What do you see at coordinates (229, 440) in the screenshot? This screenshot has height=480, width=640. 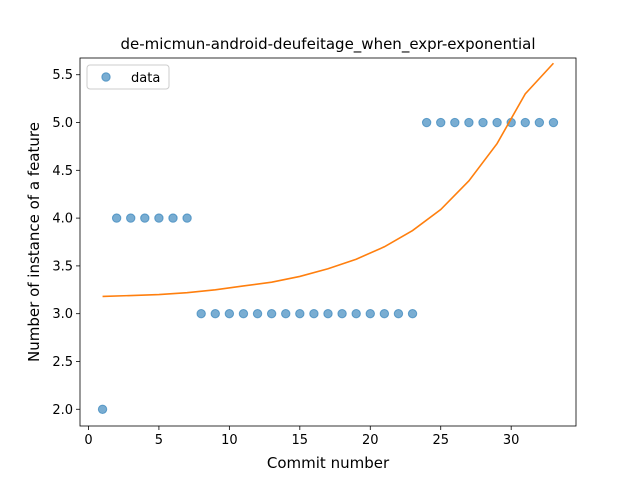 I see `x-tick-label: 10` at bounding box center [229, 440].